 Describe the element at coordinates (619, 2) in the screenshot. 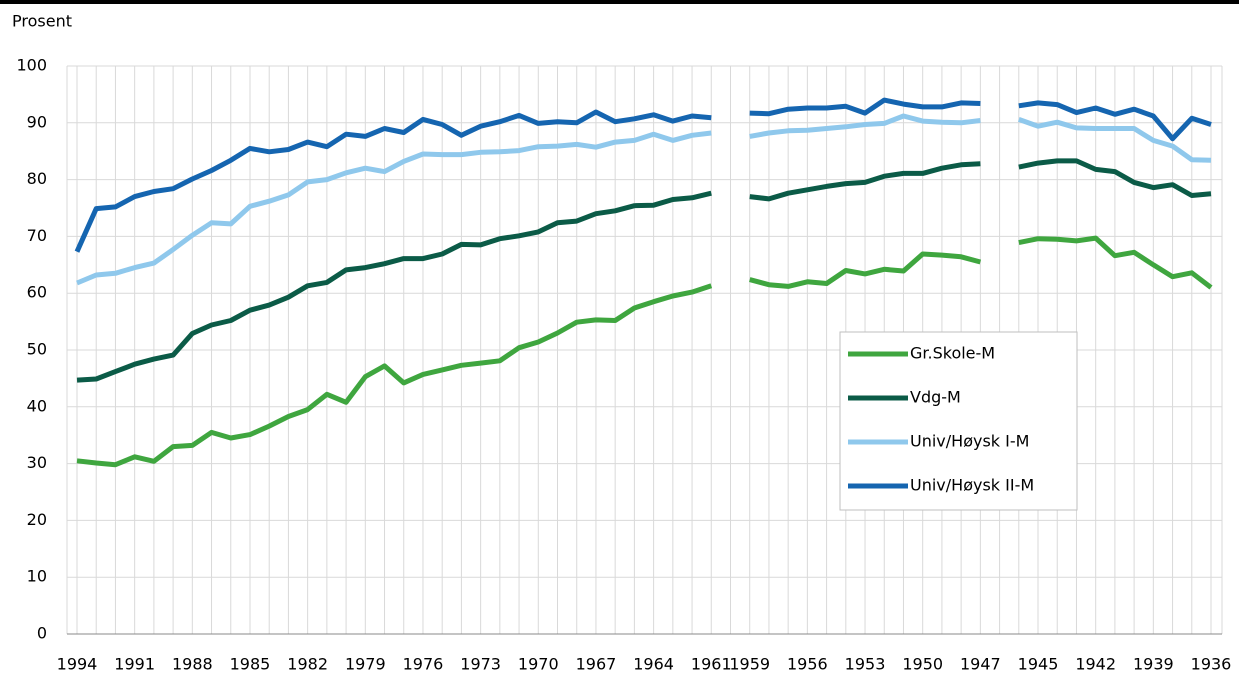

I see `top-rule` at that location.